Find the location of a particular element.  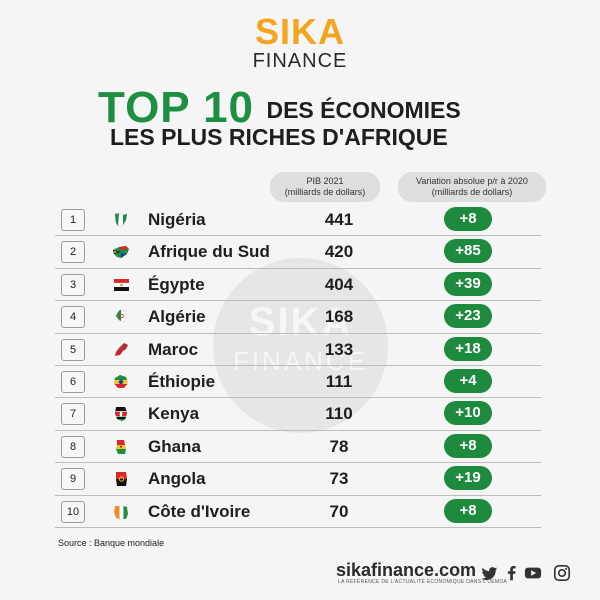

column-header-pib: PIB 2021 (milliards de dollars) is located at coordinates (325, 187).